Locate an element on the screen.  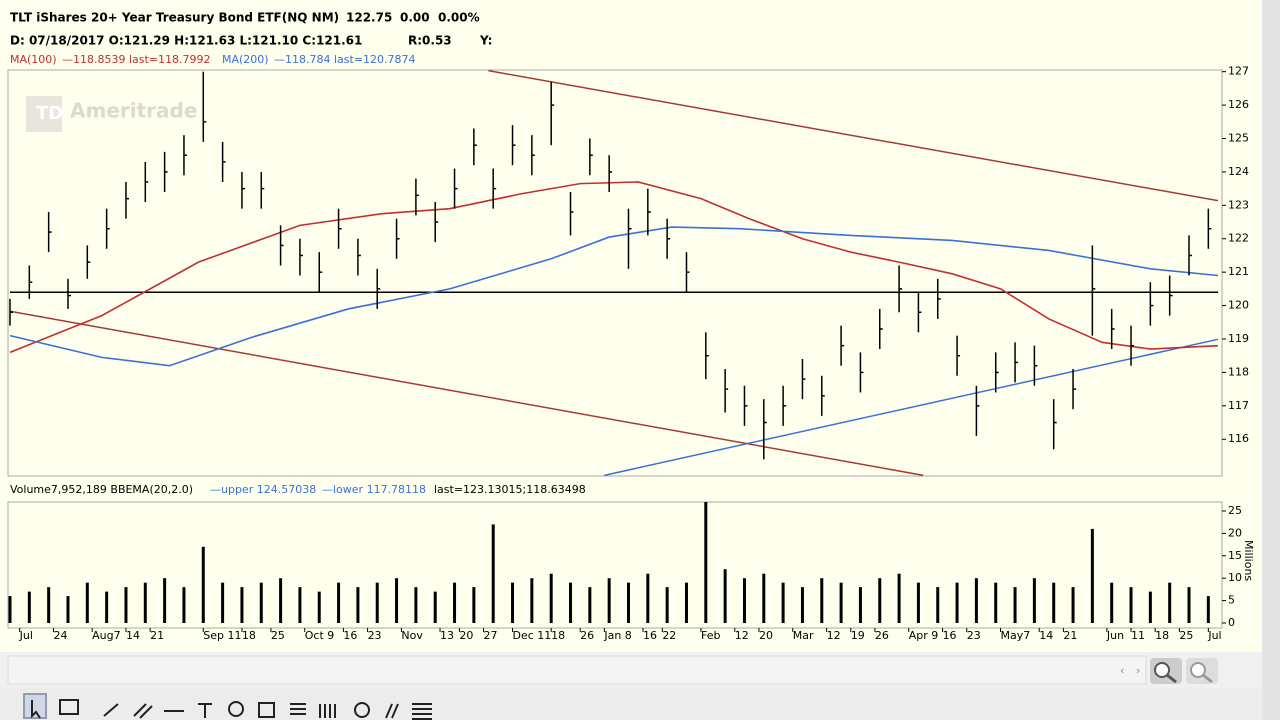
zoom-out is located at coordinates (1202, 671).